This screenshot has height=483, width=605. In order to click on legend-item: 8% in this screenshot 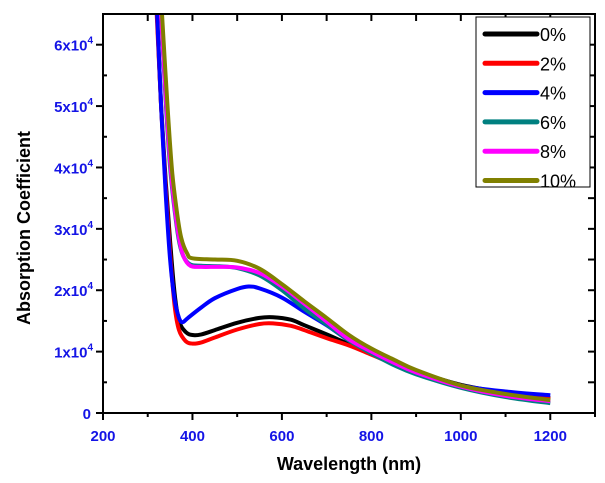, I will do `click(524, 152)`.